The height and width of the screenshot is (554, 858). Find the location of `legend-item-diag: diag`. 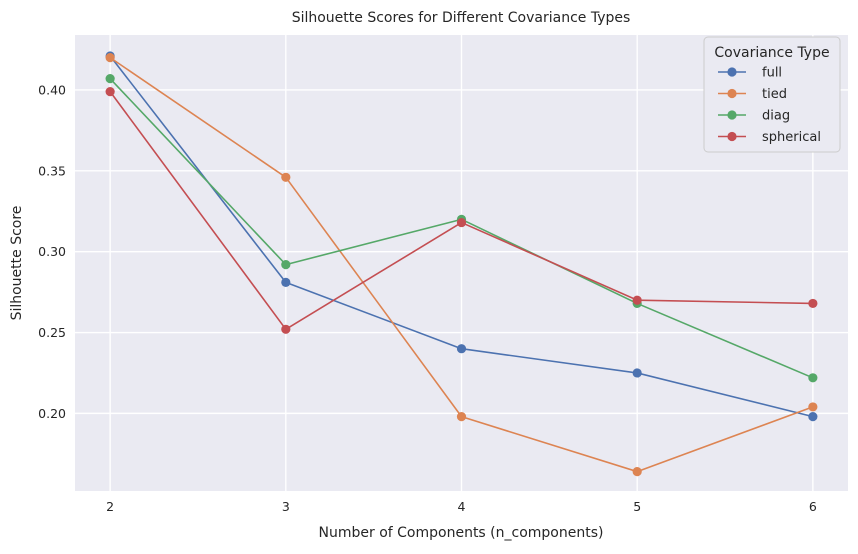

legend-item-diag: diag is located at coordinates (754, 116).